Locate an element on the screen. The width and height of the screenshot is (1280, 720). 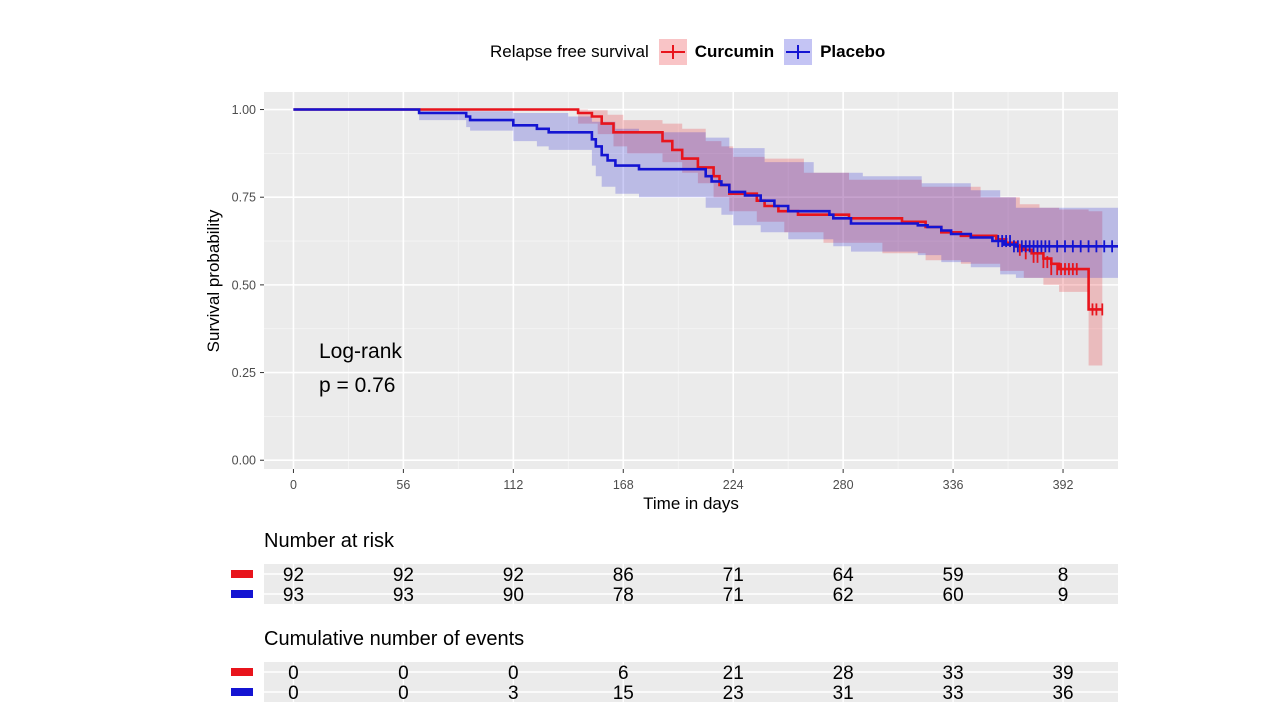
table-value: 64 is located at coordinates (844, 575).